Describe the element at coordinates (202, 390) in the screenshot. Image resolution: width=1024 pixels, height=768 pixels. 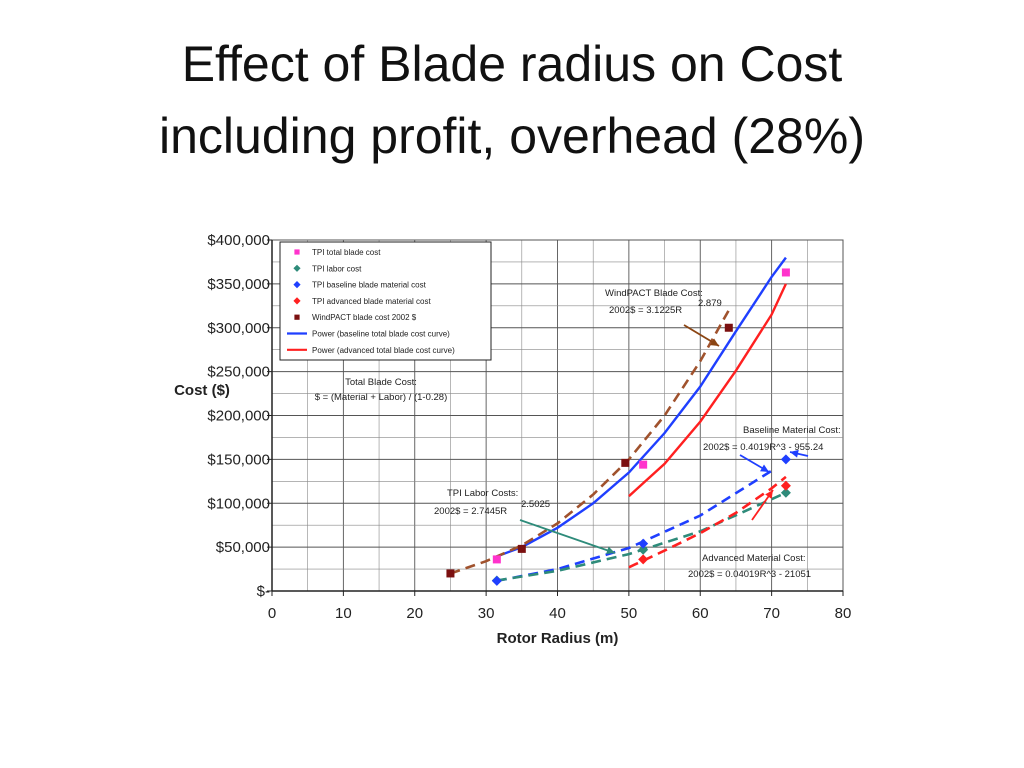
I see `y-axis-title: Cost ($)` at that location.